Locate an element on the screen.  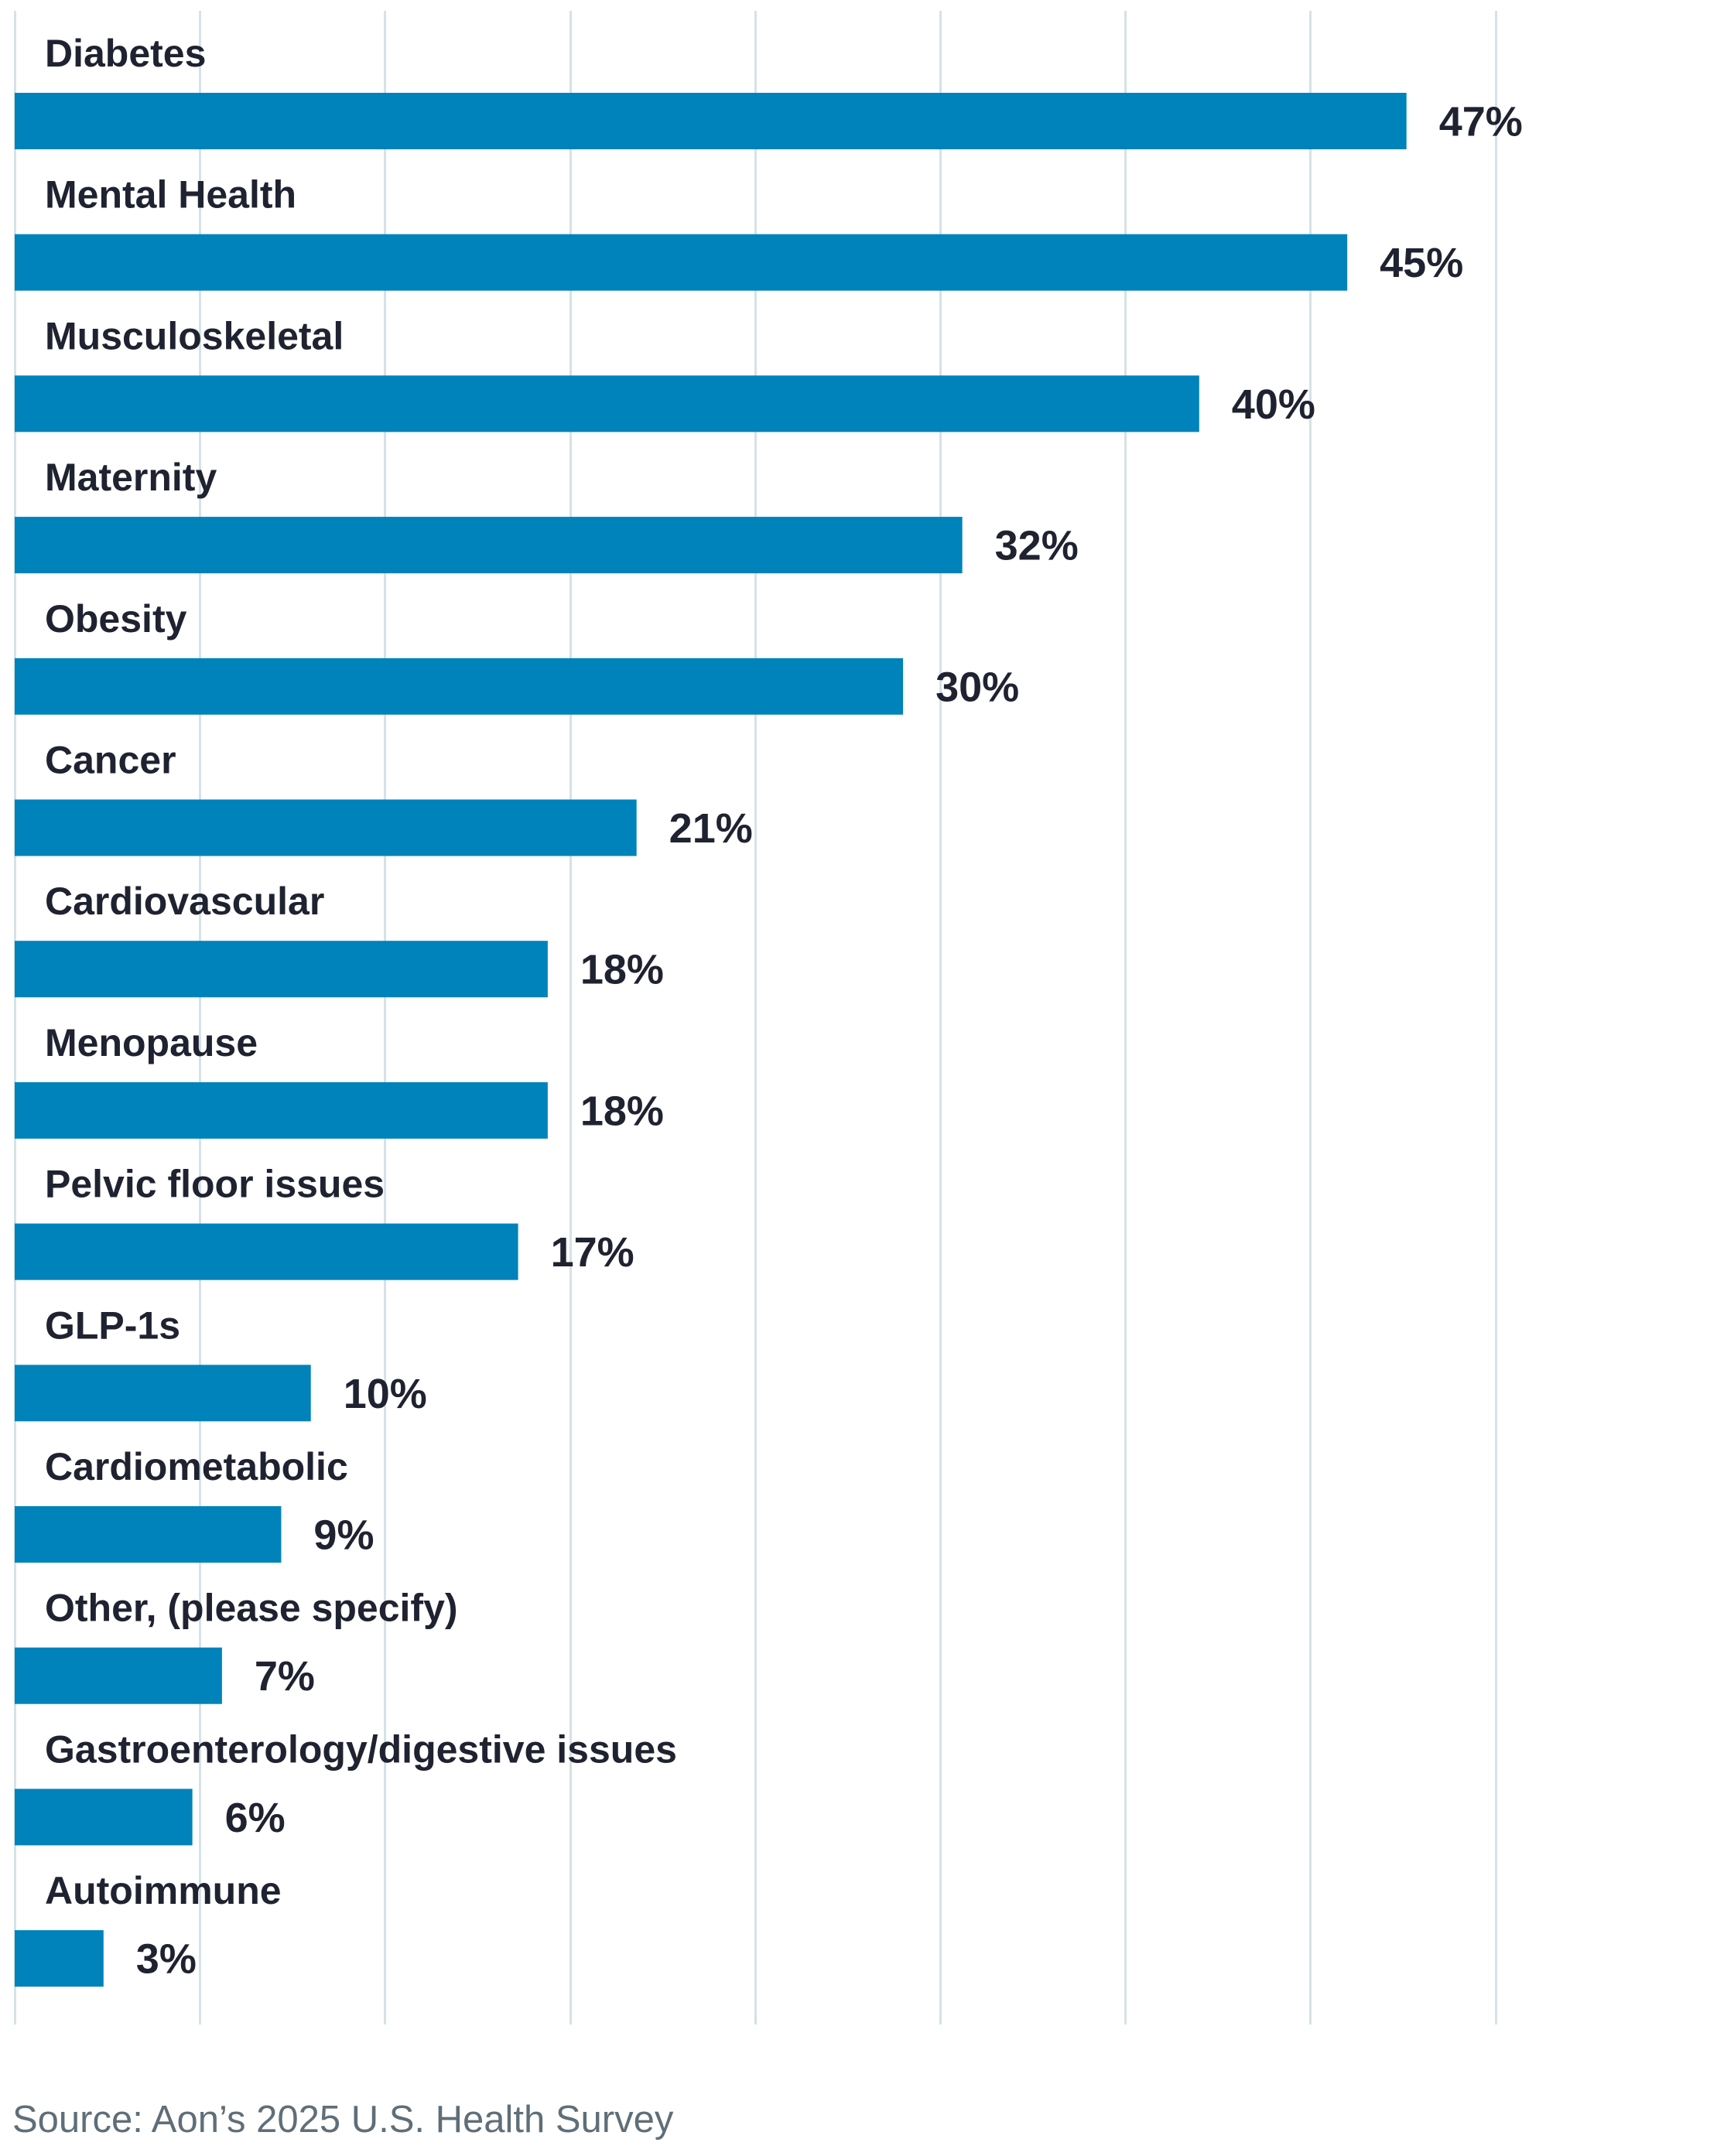
category-label-13: Autoimmune is located at coordinates (163, 1890).